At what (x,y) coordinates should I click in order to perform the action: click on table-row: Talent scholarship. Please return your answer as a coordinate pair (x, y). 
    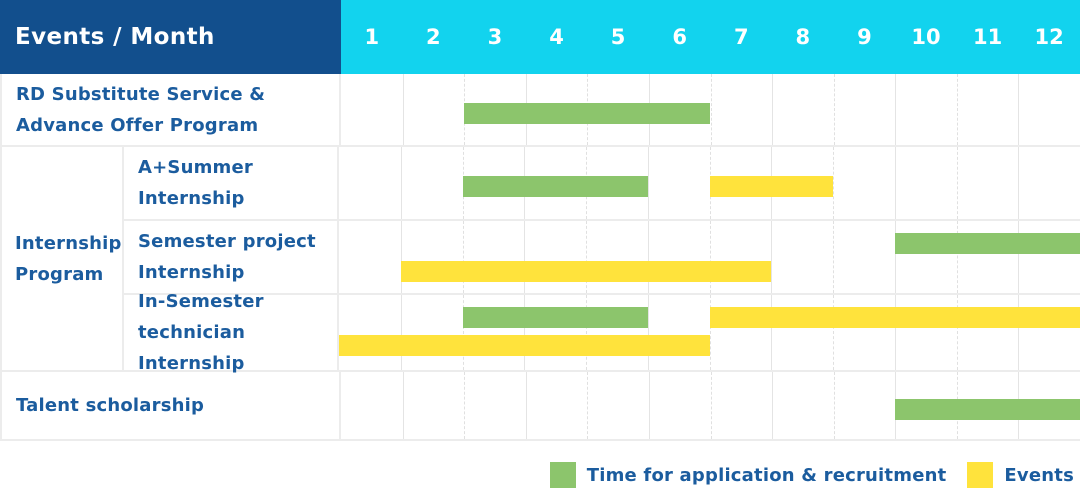
    Looking at the image, I should click on (541, 406).